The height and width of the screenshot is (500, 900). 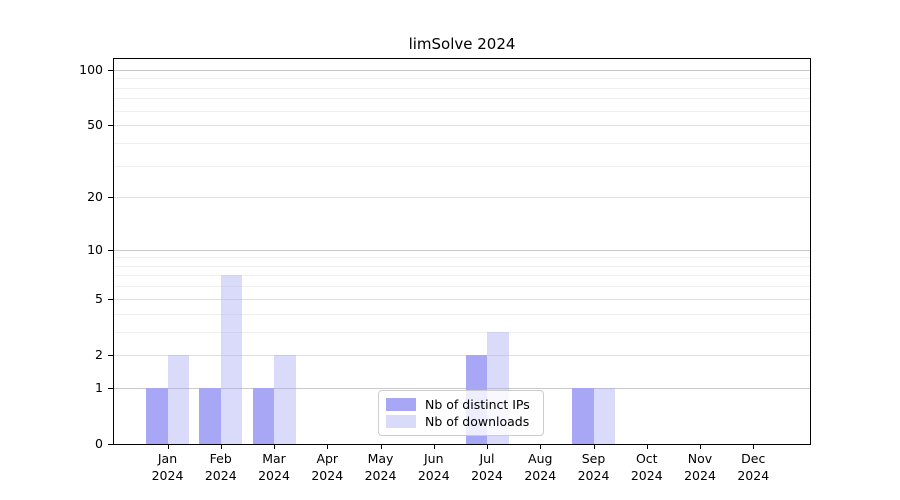 I want to click on legend-item-downloads: Nb of downloads, so click(x=461, y=421).